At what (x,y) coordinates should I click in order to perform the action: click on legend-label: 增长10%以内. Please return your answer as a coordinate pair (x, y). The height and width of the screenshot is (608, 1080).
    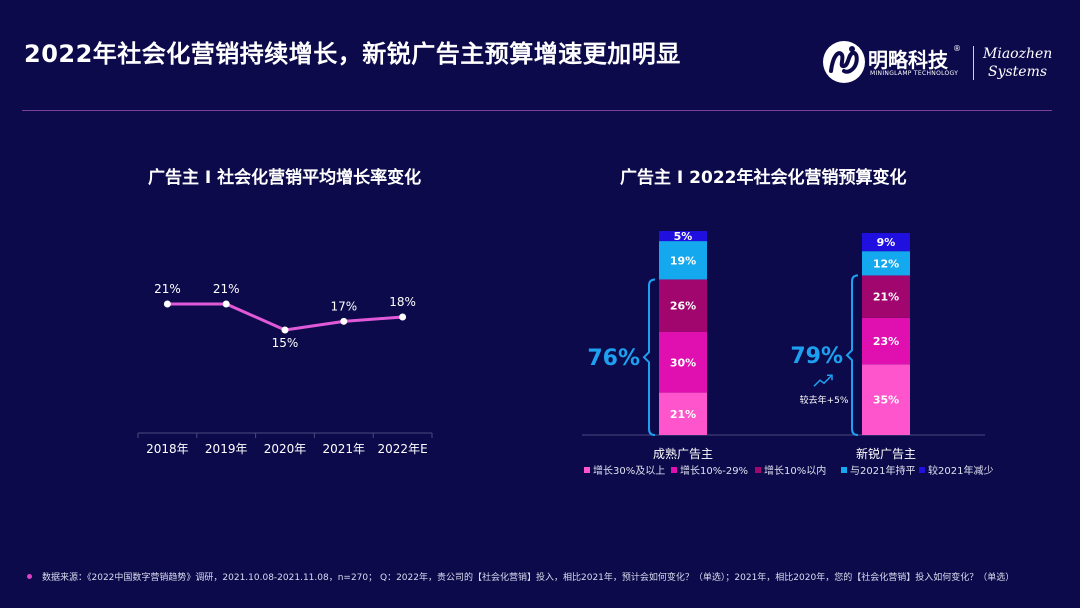
    Looking at the image, I should click on (795, 470).